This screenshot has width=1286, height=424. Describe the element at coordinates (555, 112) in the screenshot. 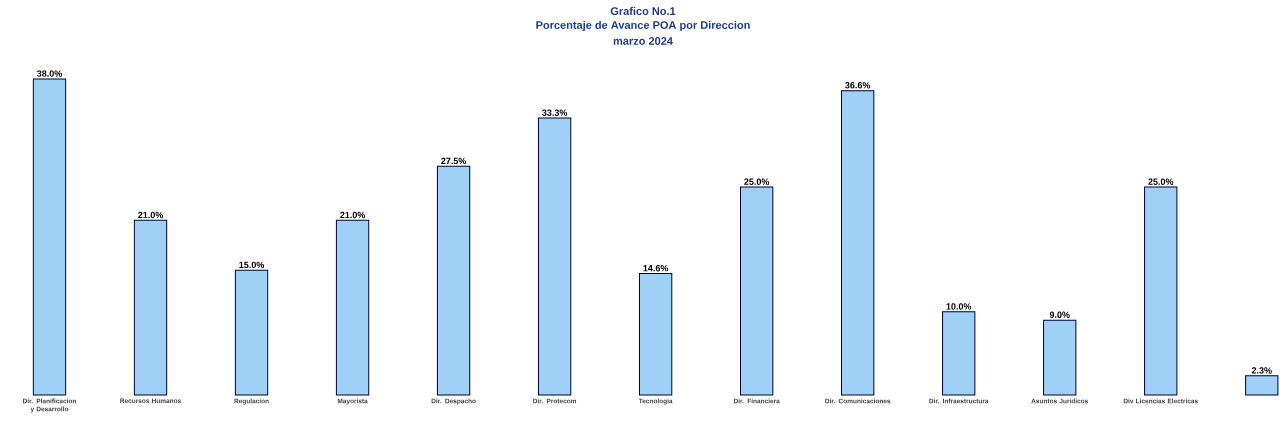

I see `data-label: 33.3%` at that location.